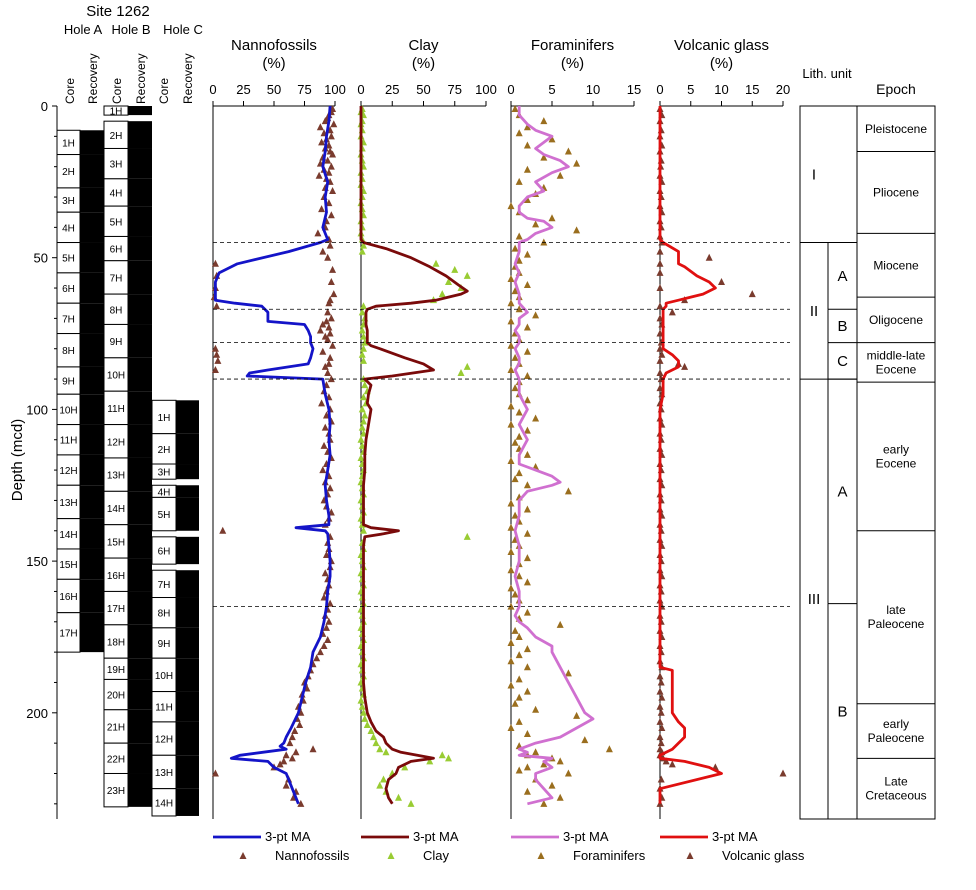  I want to click on lith-unit-label: III, so click(814, 599).